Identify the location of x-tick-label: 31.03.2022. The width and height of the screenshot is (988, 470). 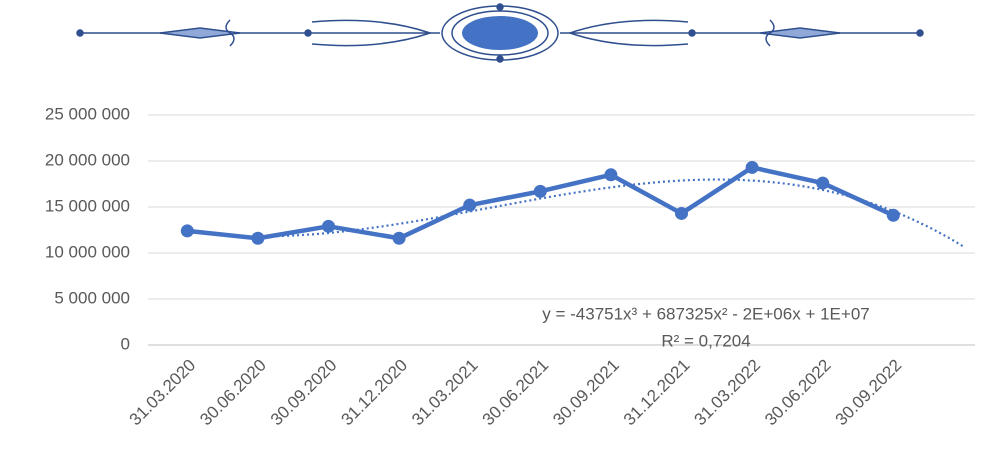
(727, 393).